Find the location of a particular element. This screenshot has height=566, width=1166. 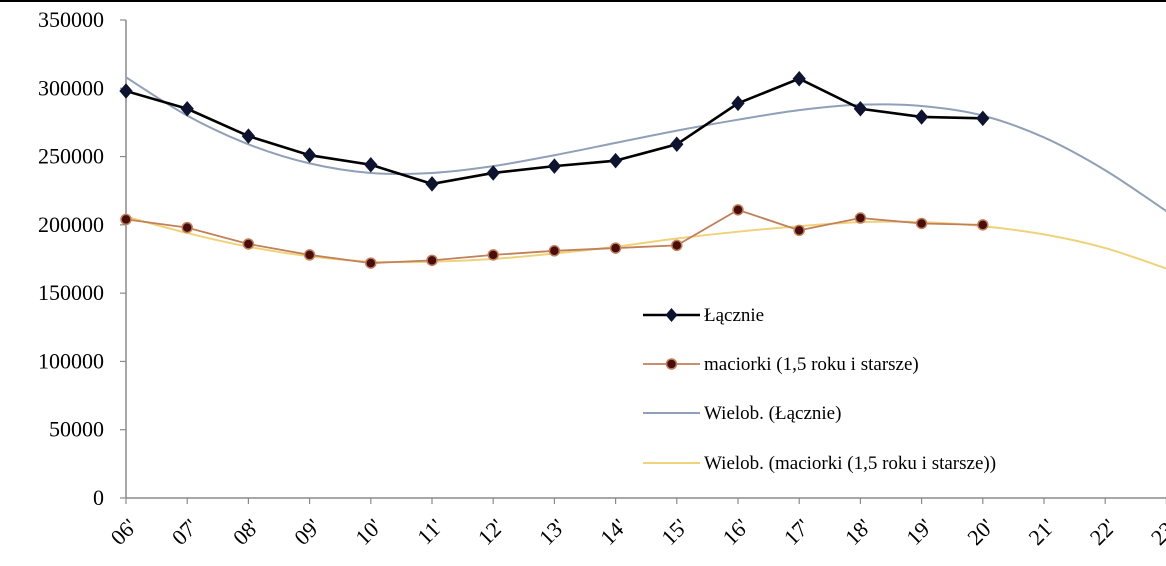

y-tick-label: 0 is located at coordinates (98, 497).